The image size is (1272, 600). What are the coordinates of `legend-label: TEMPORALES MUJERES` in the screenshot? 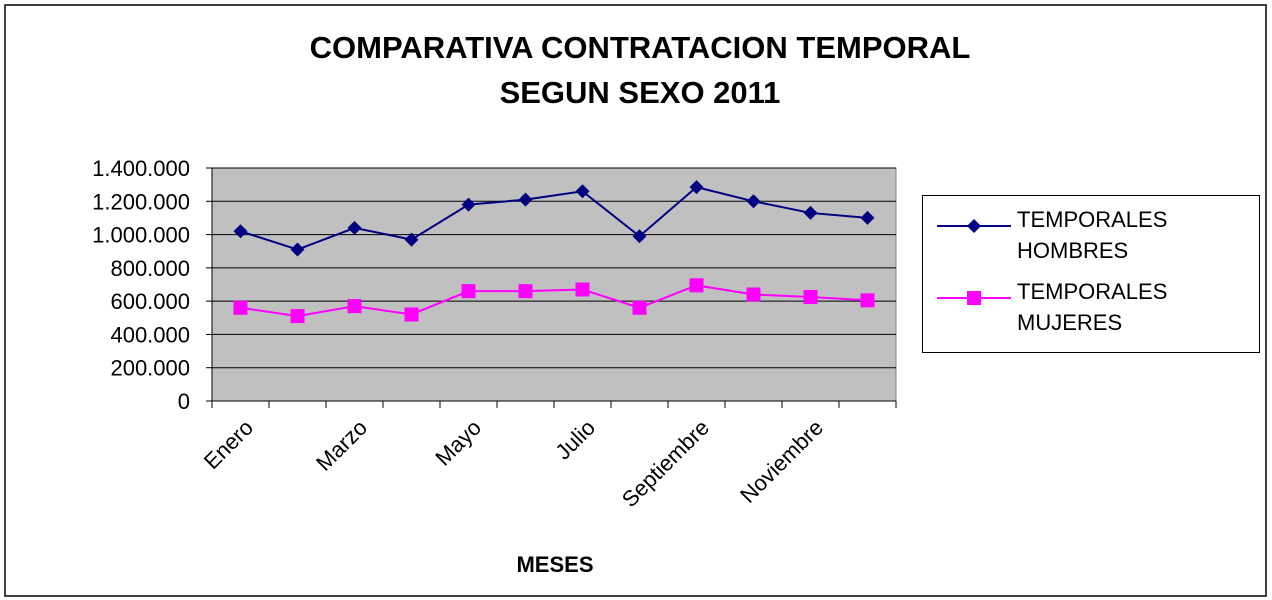 It's located at (1092, 307).